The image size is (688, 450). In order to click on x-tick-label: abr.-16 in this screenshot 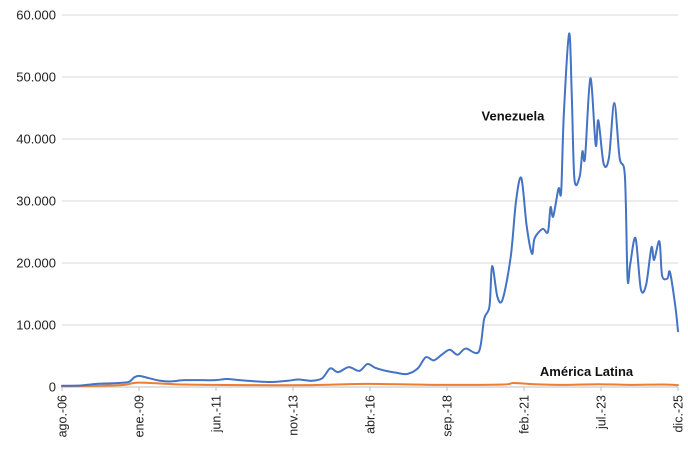, I will do `click(371, 414)`.